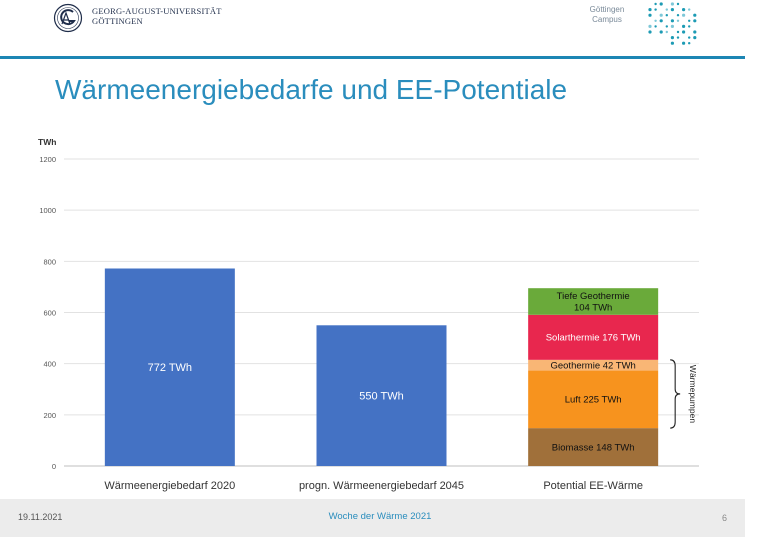 The height and width of the screenshot is (537, 760). I want to click on data-label: Biomasse 148 TWh, so click(593, 447).